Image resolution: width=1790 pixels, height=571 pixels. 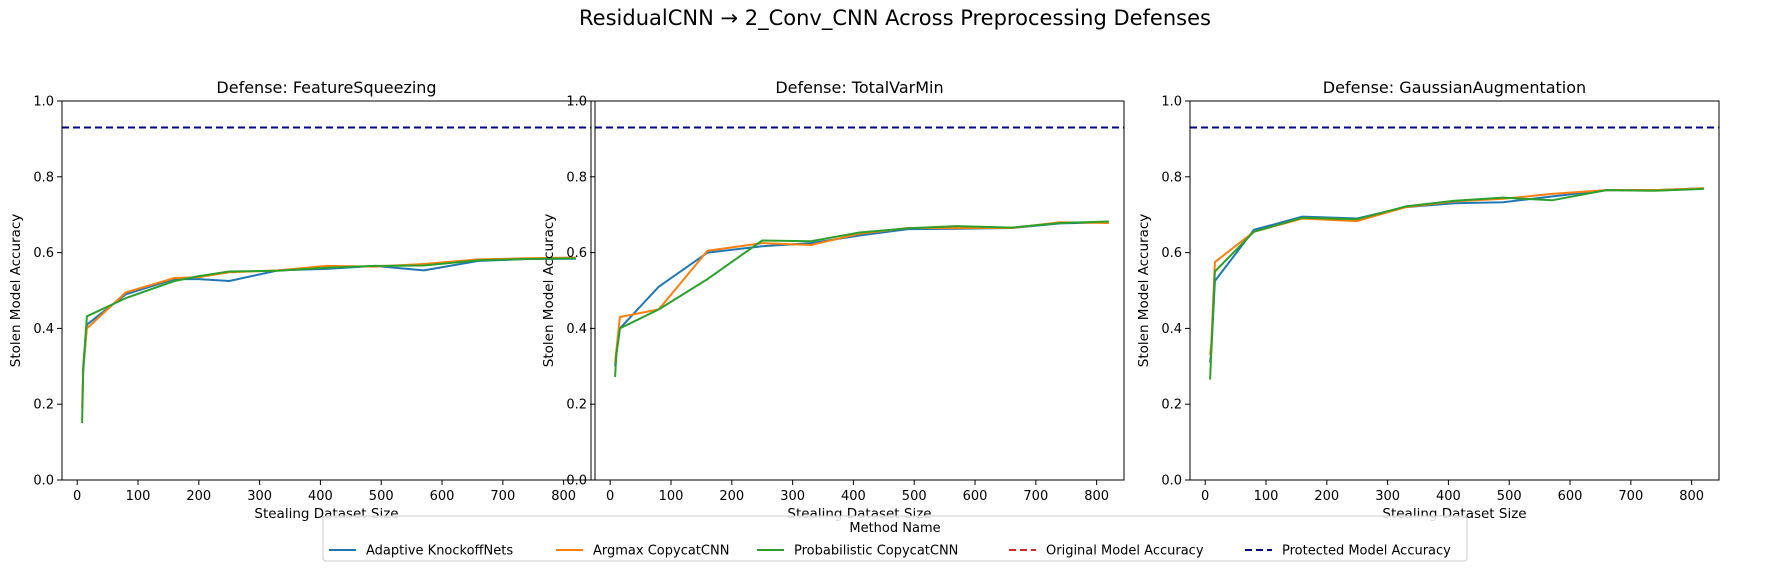 What do you see at coordinates (661, 551) in the screenshot?
I see `legend-label: Argmax CopycatCNN` at bounding box center [661, 551].